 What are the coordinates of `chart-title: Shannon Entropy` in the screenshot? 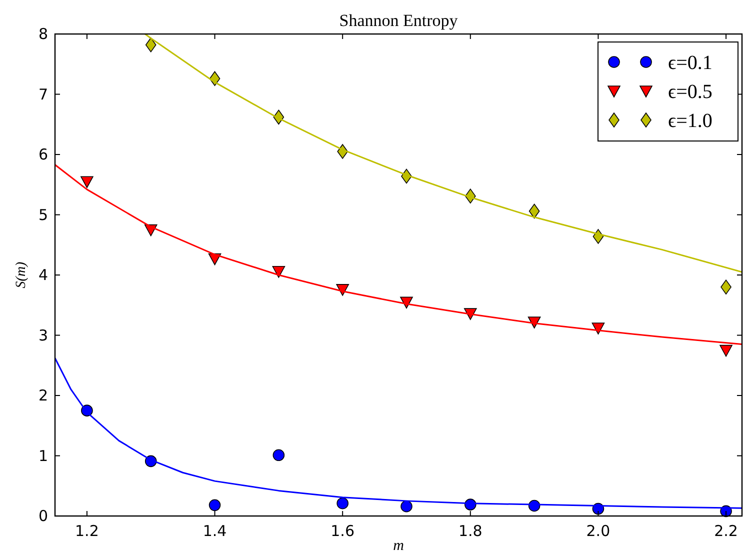 It's located at (398, 20).